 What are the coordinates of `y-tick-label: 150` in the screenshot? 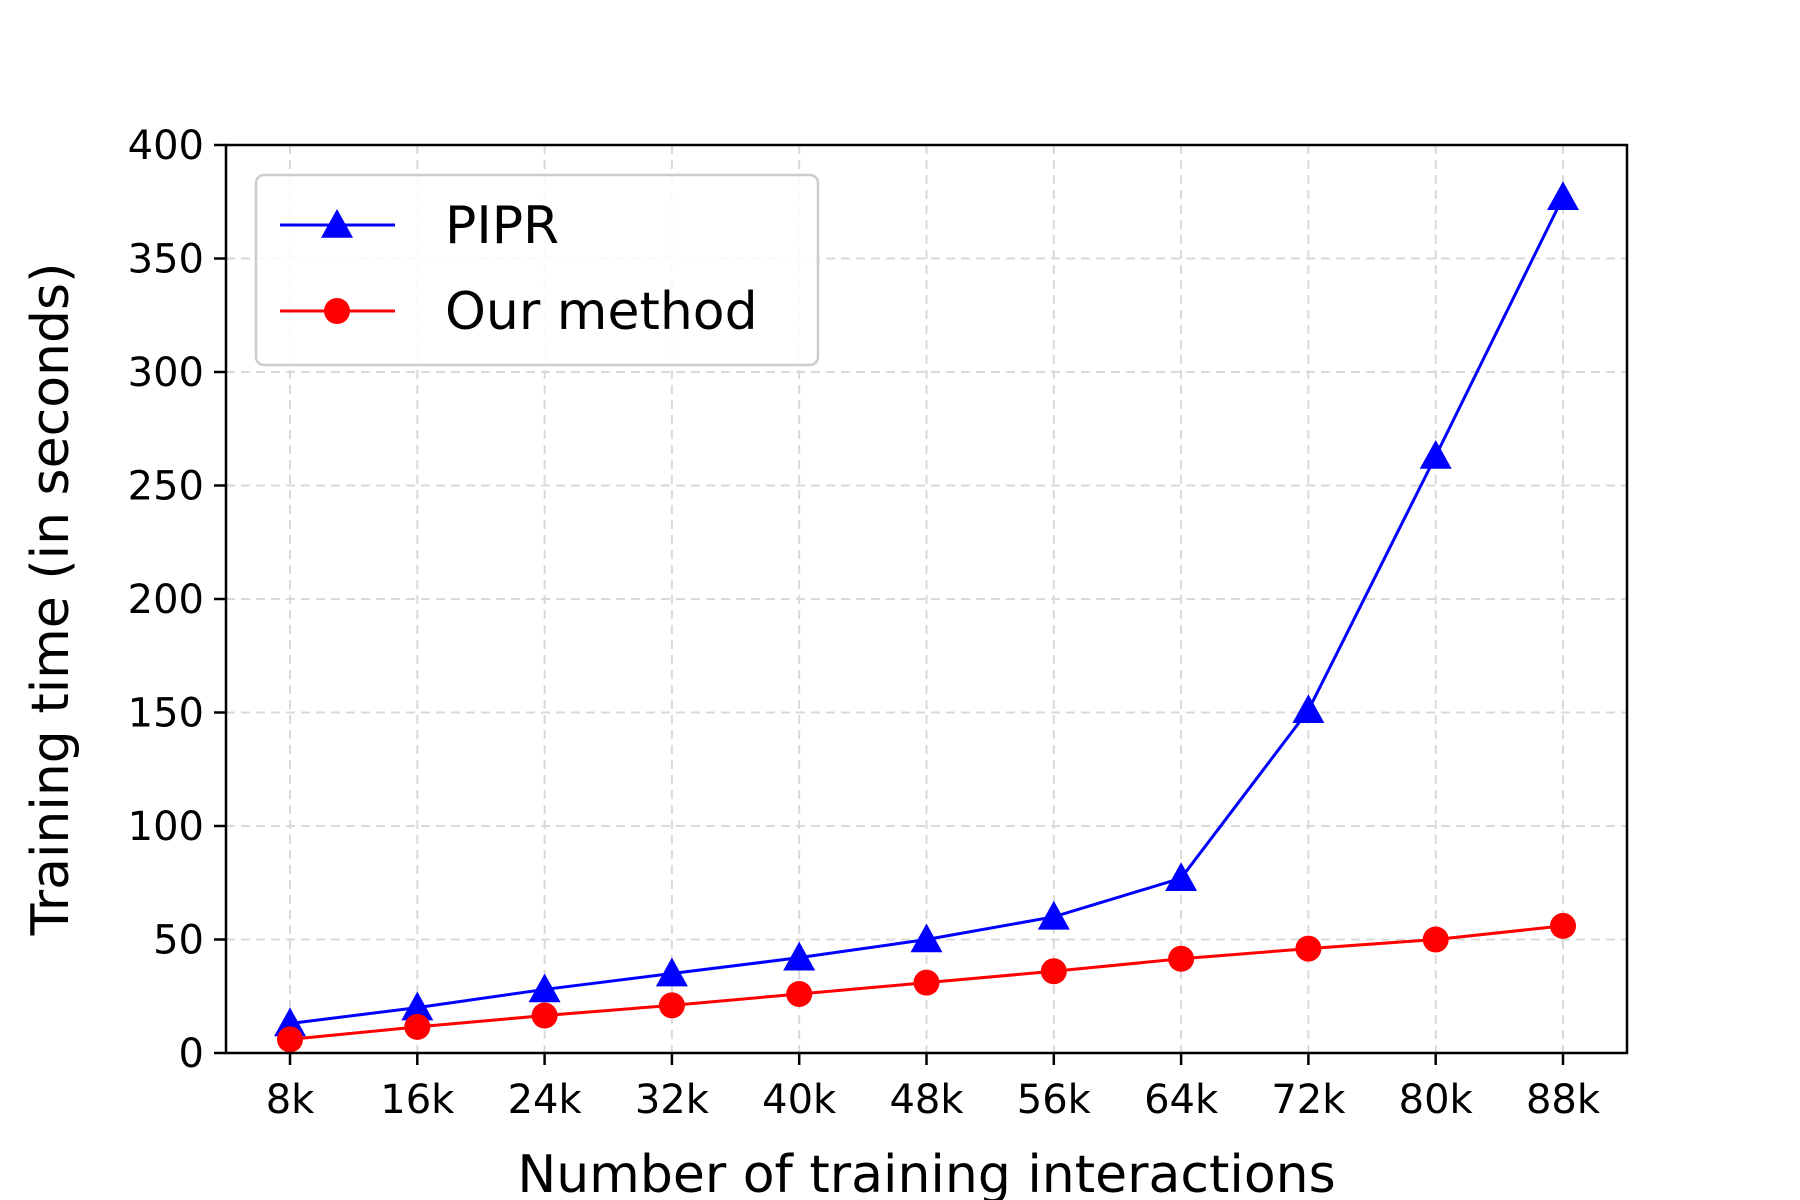 It's located at (166, 714).